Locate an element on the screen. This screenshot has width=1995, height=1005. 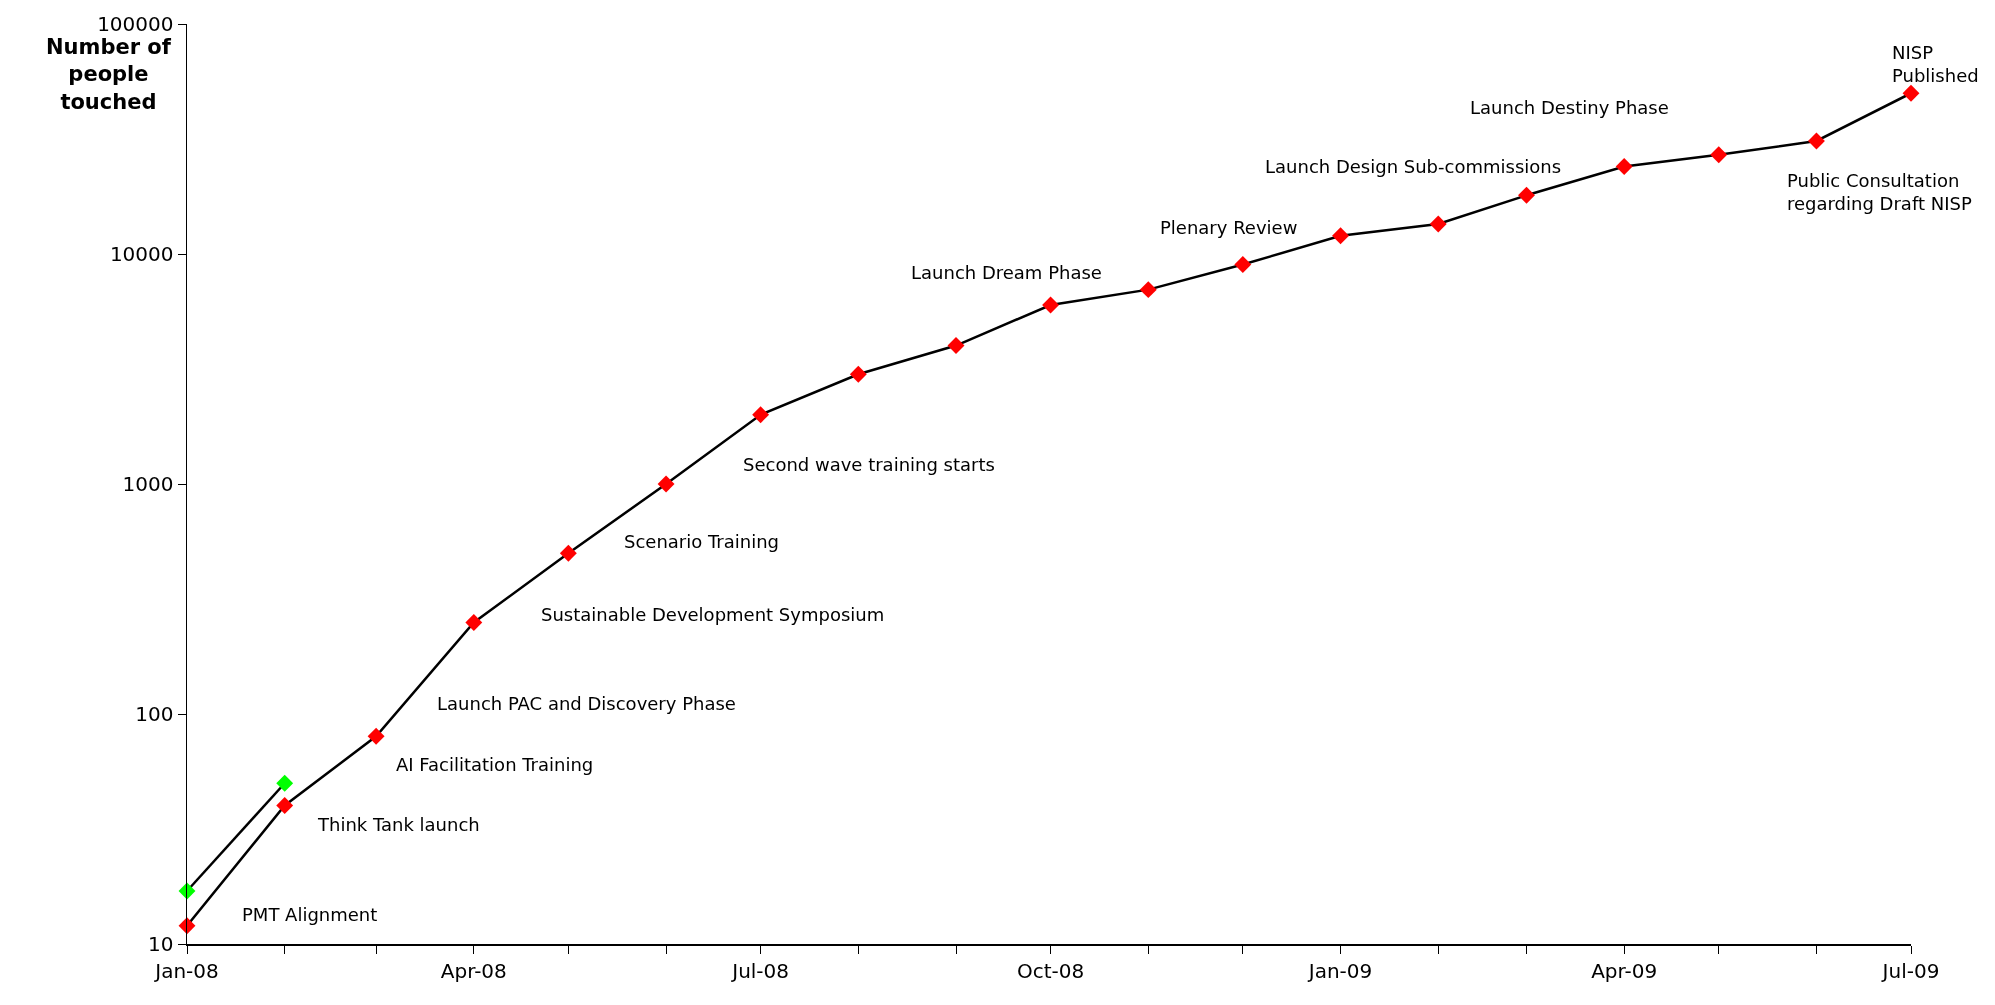
annotation: Launch Design Sub-commissions is located at coordinates (1413, 166).